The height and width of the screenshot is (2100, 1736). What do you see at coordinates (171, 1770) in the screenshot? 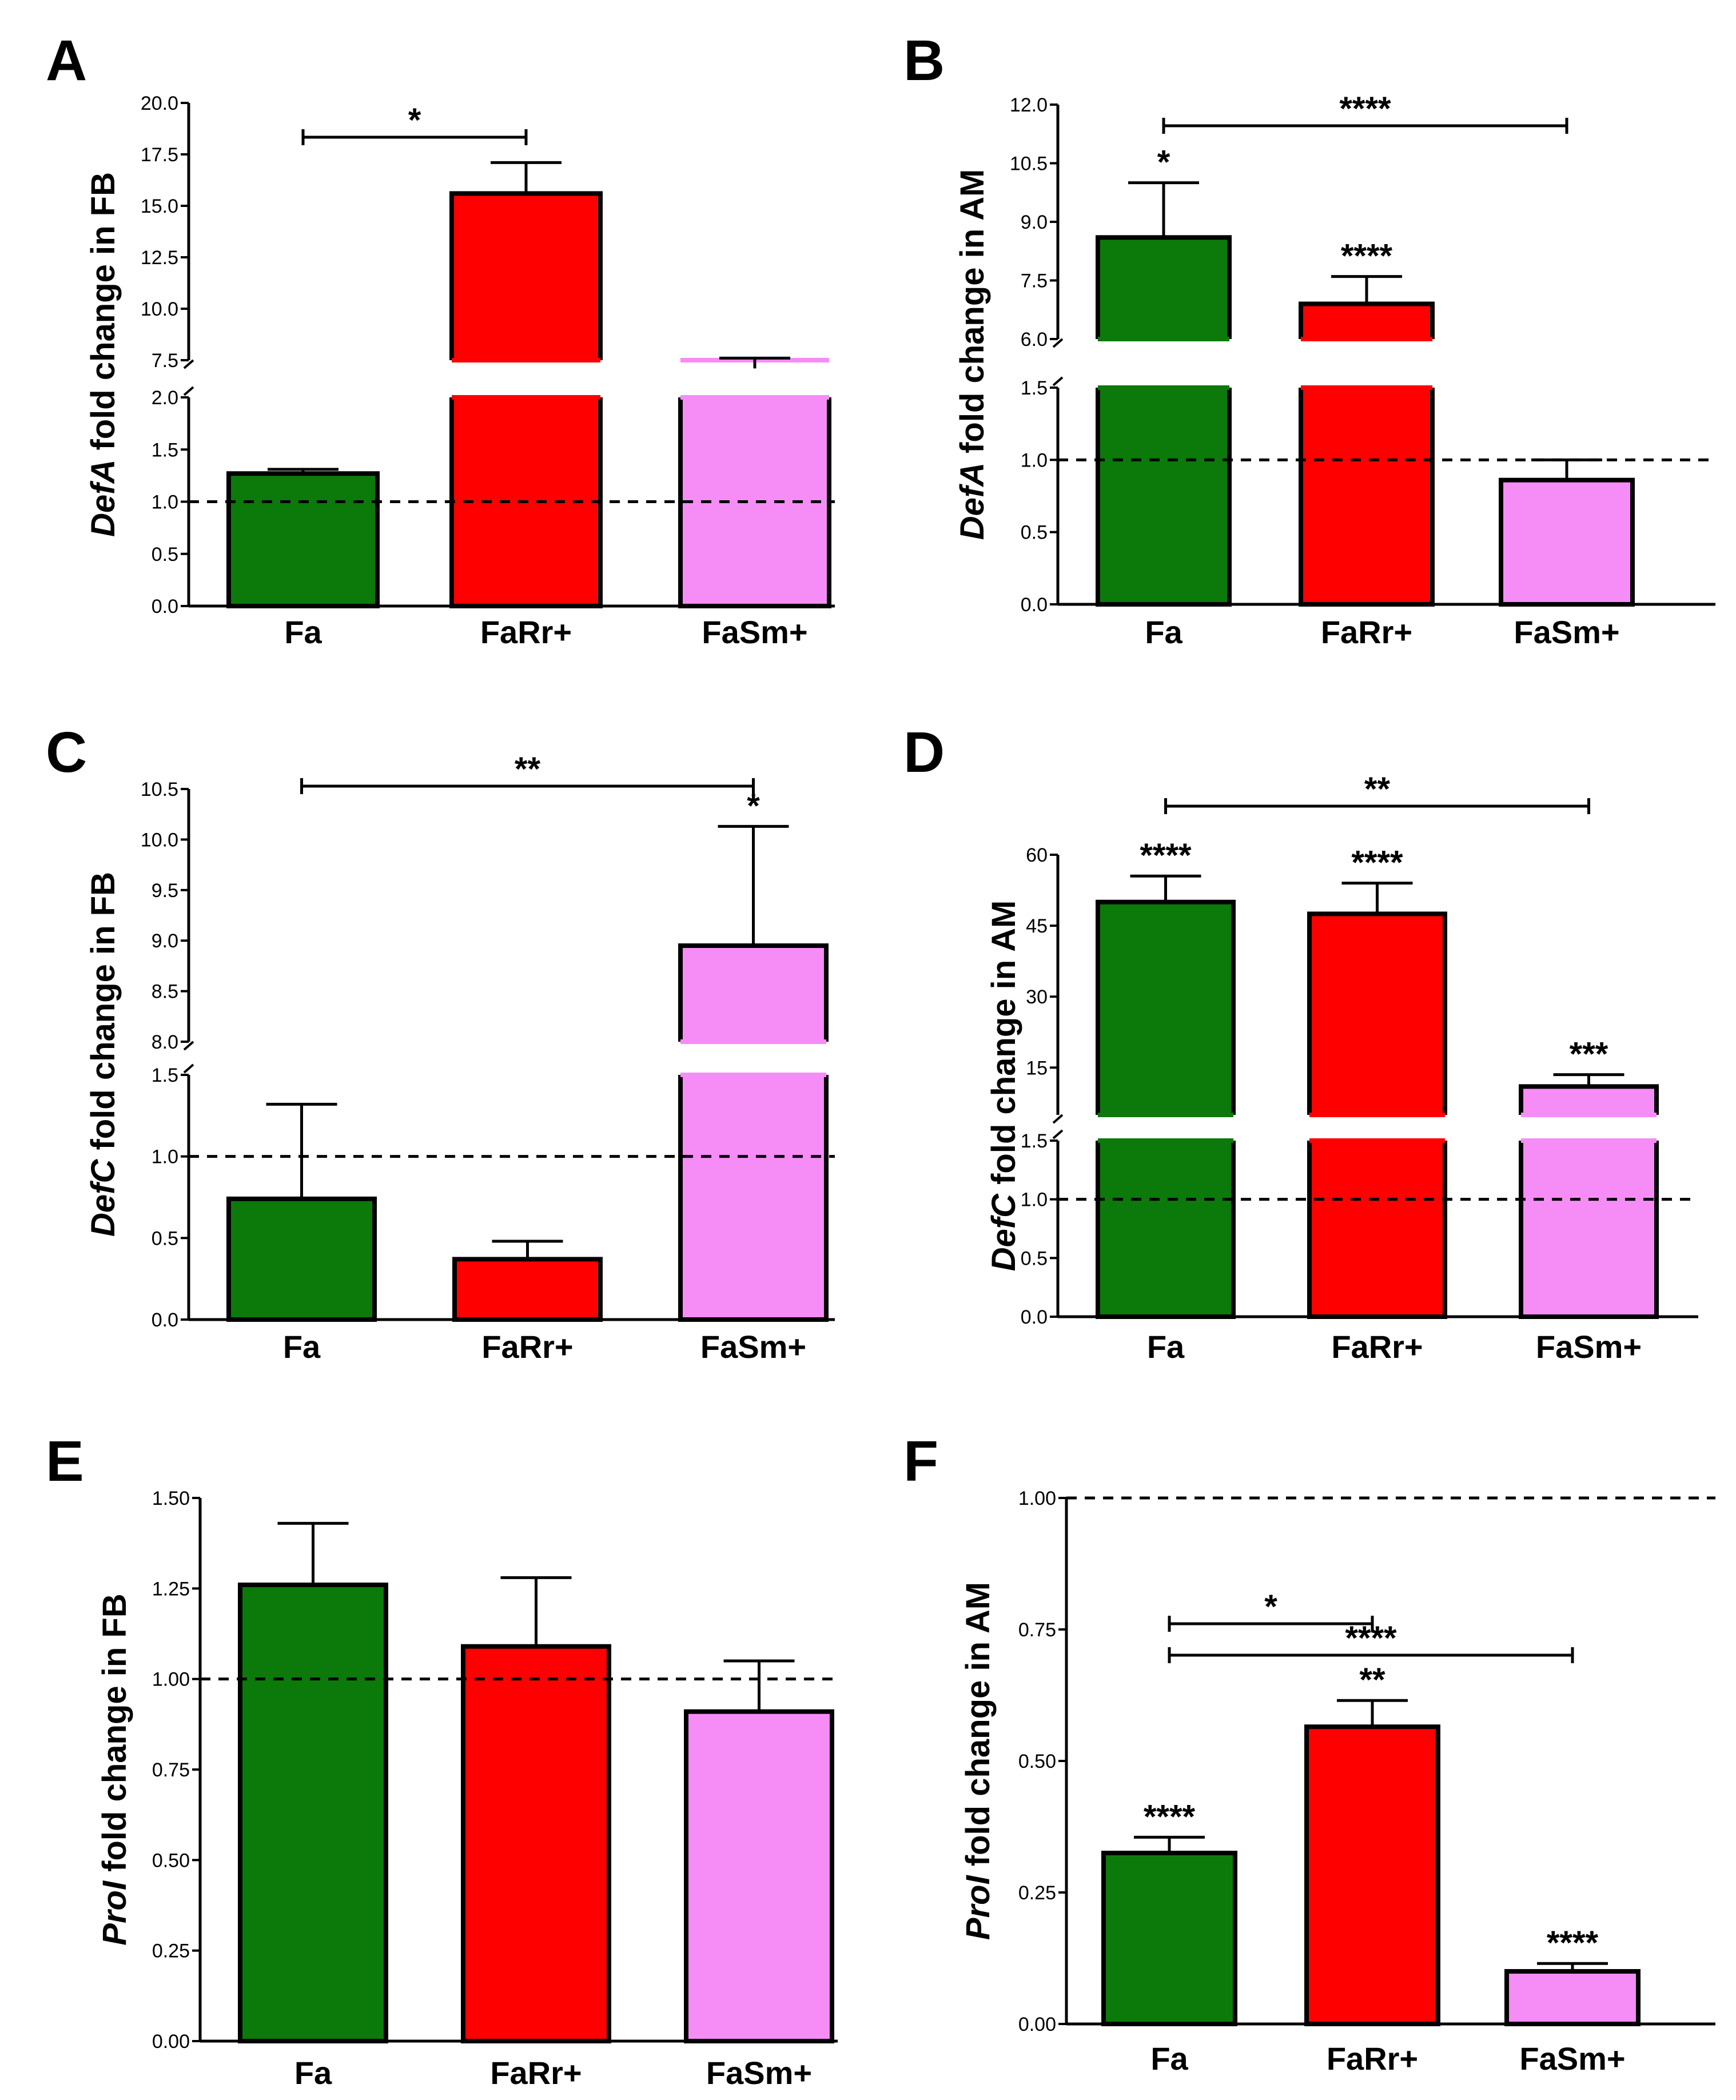
I see `y-tick-label: 0.75` at bounding box center [171, 1770].